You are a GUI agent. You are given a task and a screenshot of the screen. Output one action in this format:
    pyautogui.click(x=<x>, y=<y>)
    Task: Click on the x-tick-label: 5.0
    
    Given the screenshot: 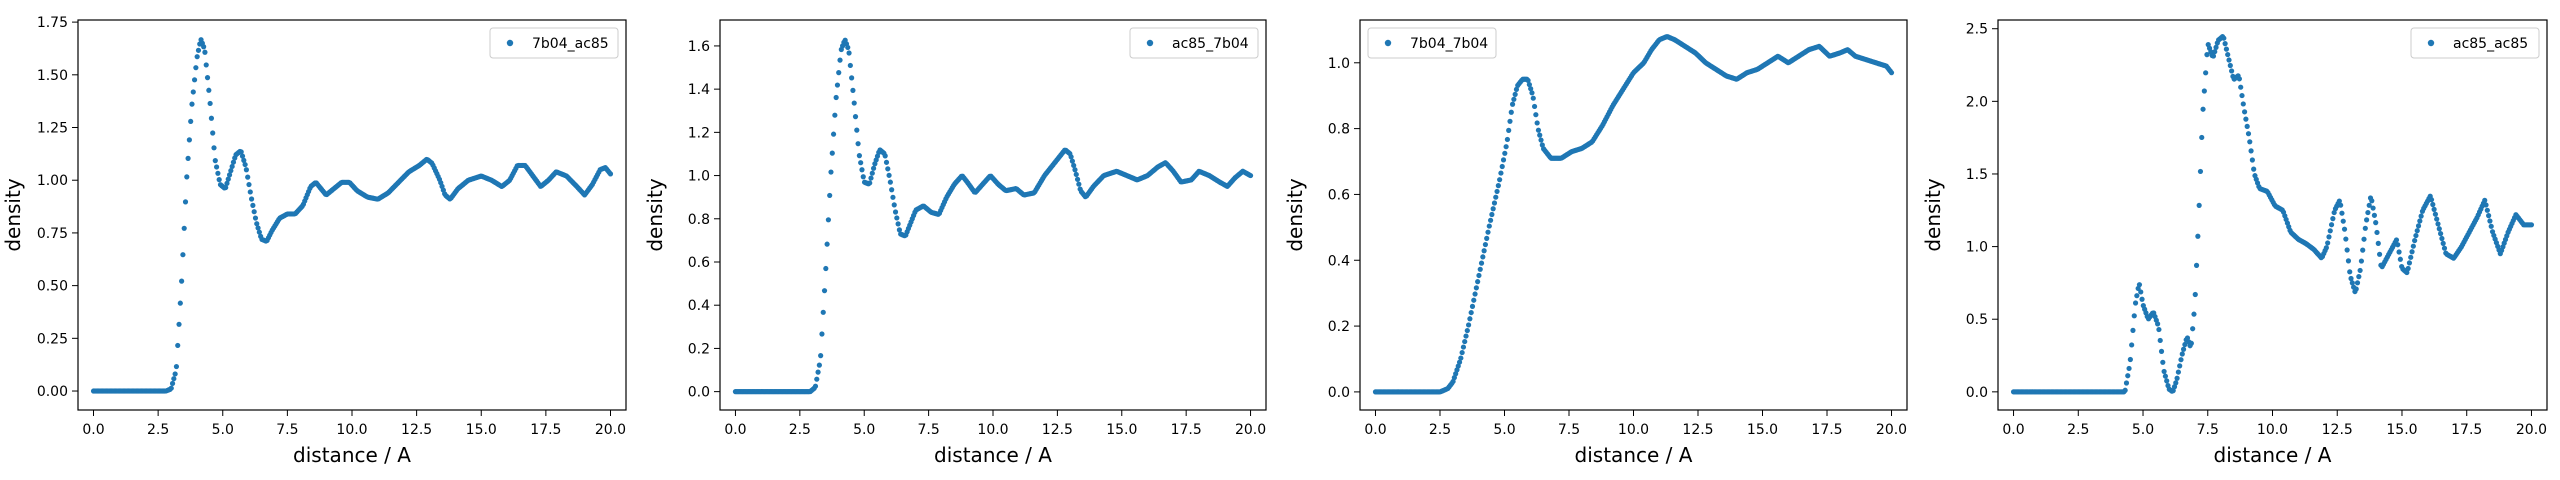 What is the action you would take?
    pyautogui.click(x=1504, y=430)
    